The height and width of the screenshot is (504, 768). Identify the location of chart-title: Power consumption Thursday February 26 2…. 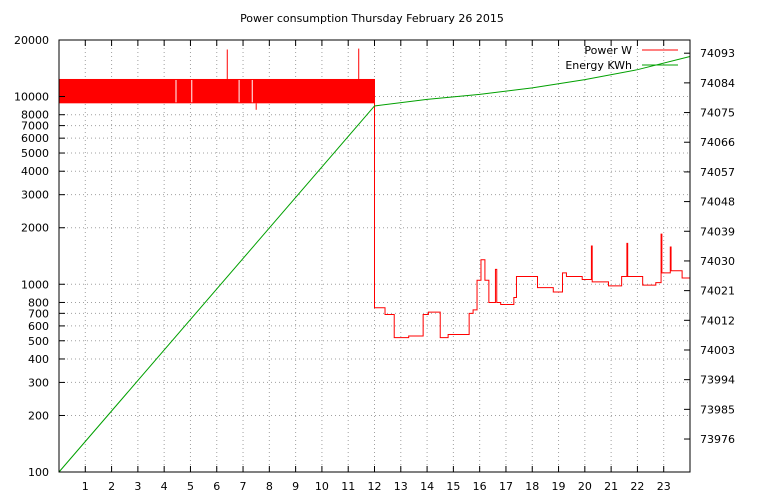
(372, 18).